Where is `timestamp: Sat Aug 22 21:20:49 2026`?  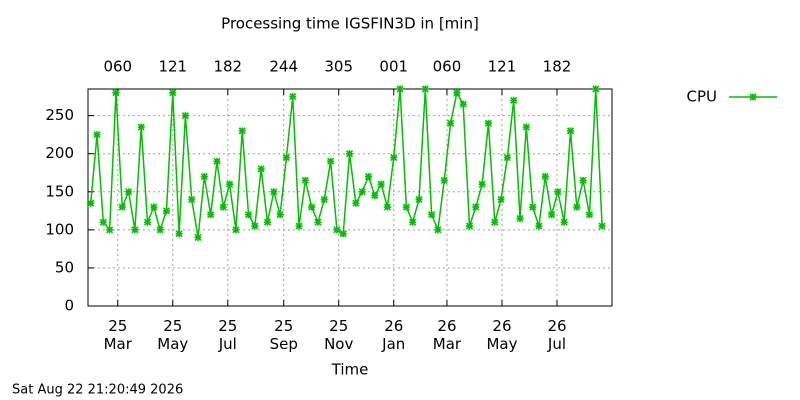
timestamp: Sat Aug 22 21:20:49 2026 is located at coordinates (97, 390).